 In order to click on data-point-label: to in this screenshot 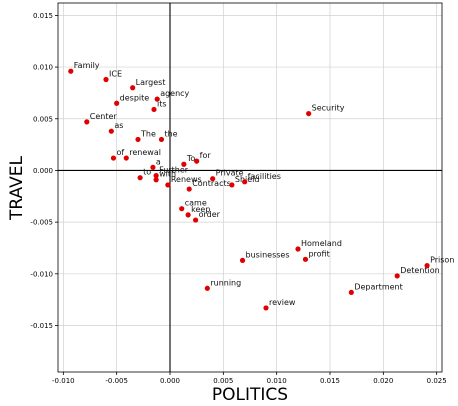, I will do `click(147, 172)`.